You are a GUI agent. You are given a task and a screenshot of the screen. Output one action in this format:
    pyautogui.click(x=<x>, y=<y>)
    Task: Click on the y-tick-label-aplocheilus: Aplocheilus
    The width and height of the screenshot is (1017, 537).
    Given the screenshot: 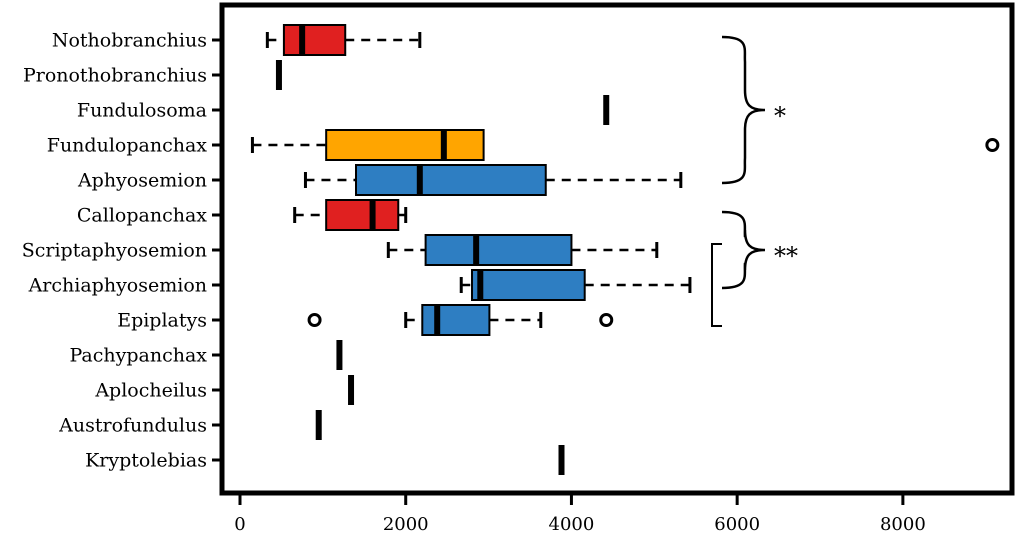 What is the action you would take?
    pyautogui.click(x=150, y=391)
    